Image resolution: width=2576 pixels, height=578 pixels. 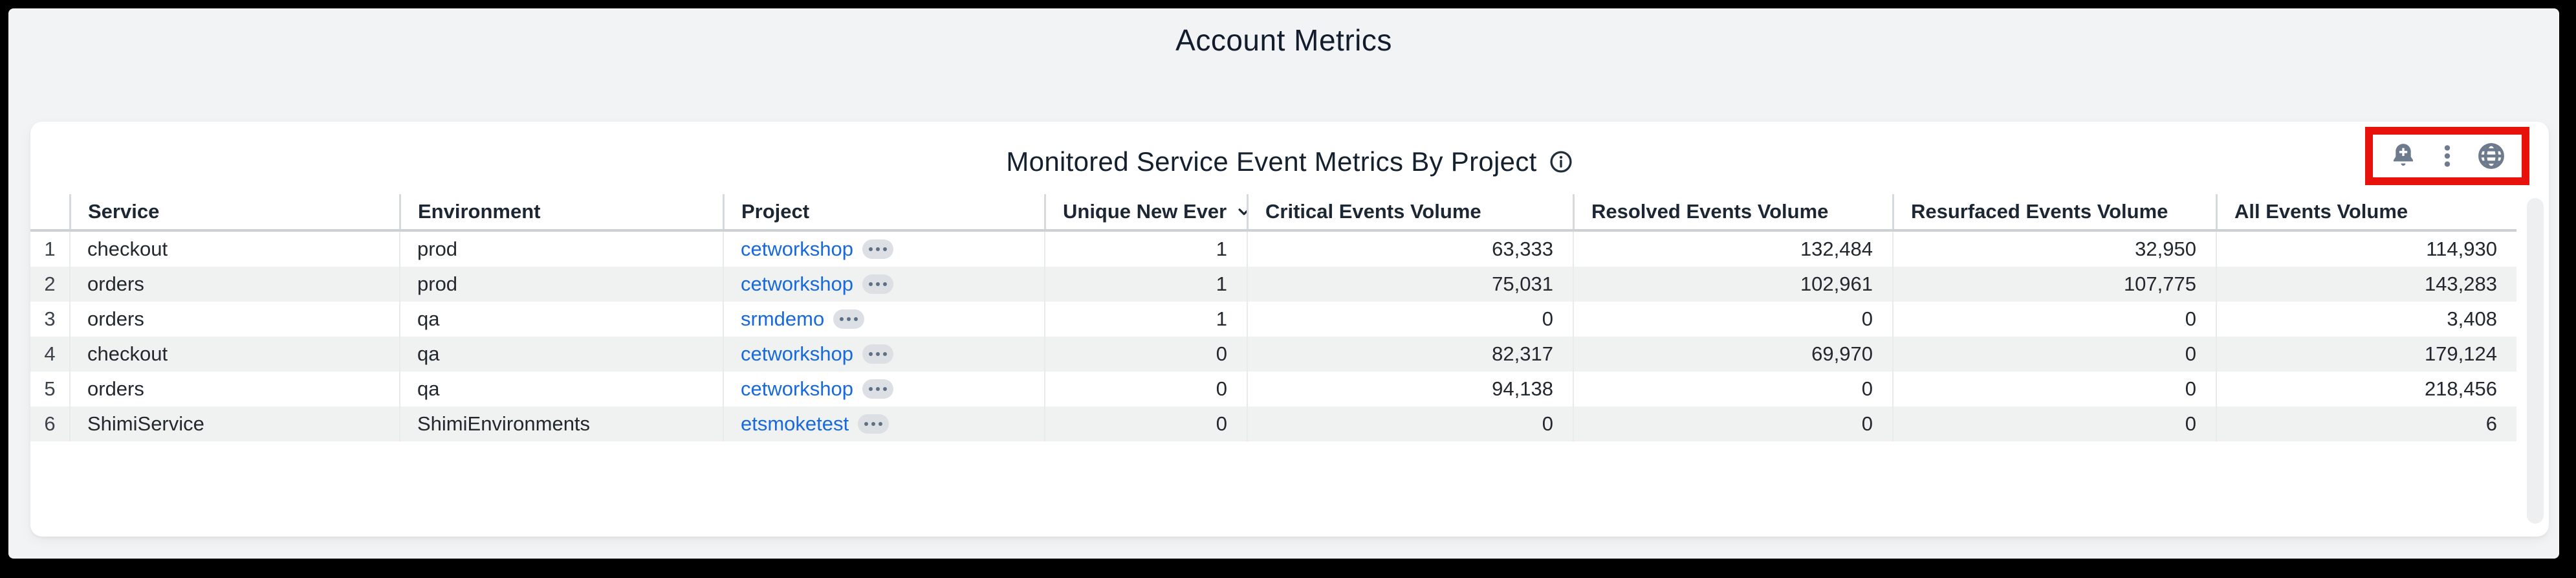 I want to click on row-number-cell: 3, so click(x=50, y=318).